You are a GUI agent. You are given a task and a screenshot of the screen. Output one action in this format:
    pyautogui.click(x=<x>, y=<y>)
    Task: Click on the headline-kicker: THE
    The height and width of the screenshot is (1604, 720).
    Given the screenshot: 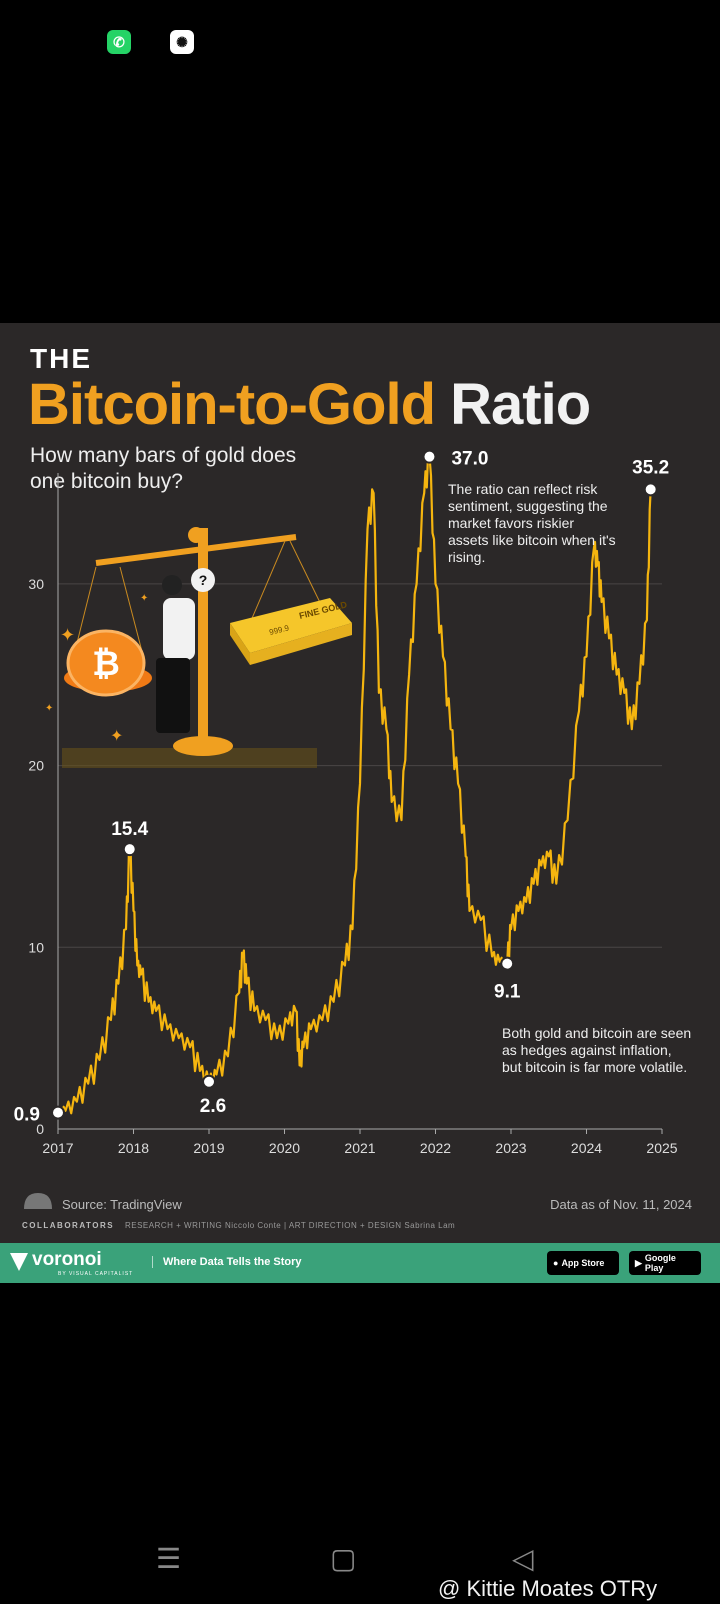 What is the action you would take?
    pyautogui.click(x=61, y=358)
    